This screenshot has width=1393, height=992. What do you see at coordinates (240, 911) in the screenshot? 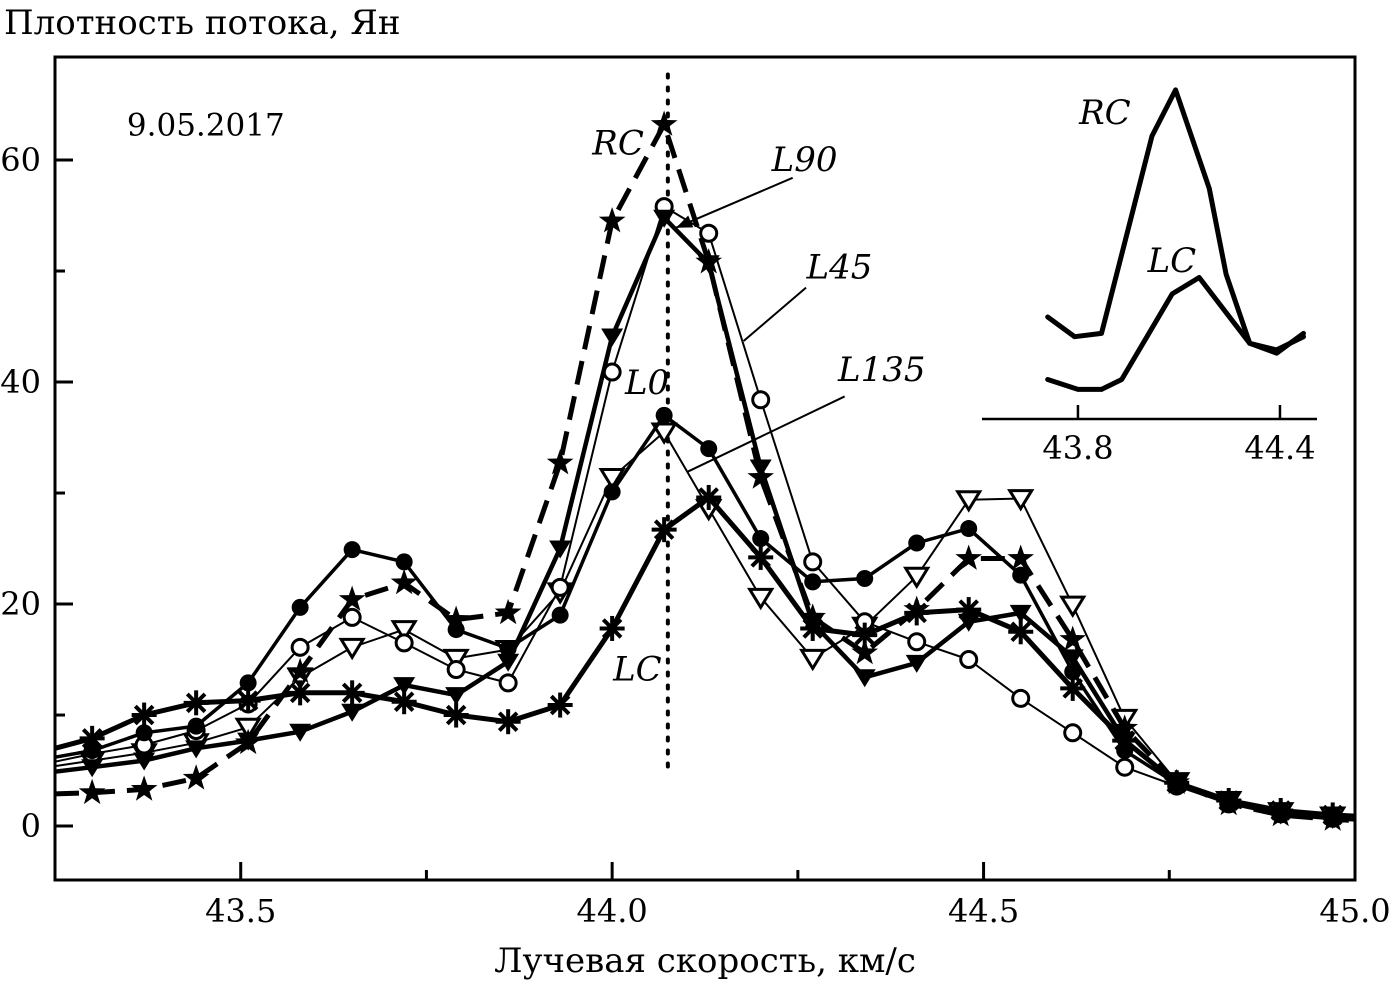
I see `x-tick-label: 43.5` at bounding box center [240, 911].